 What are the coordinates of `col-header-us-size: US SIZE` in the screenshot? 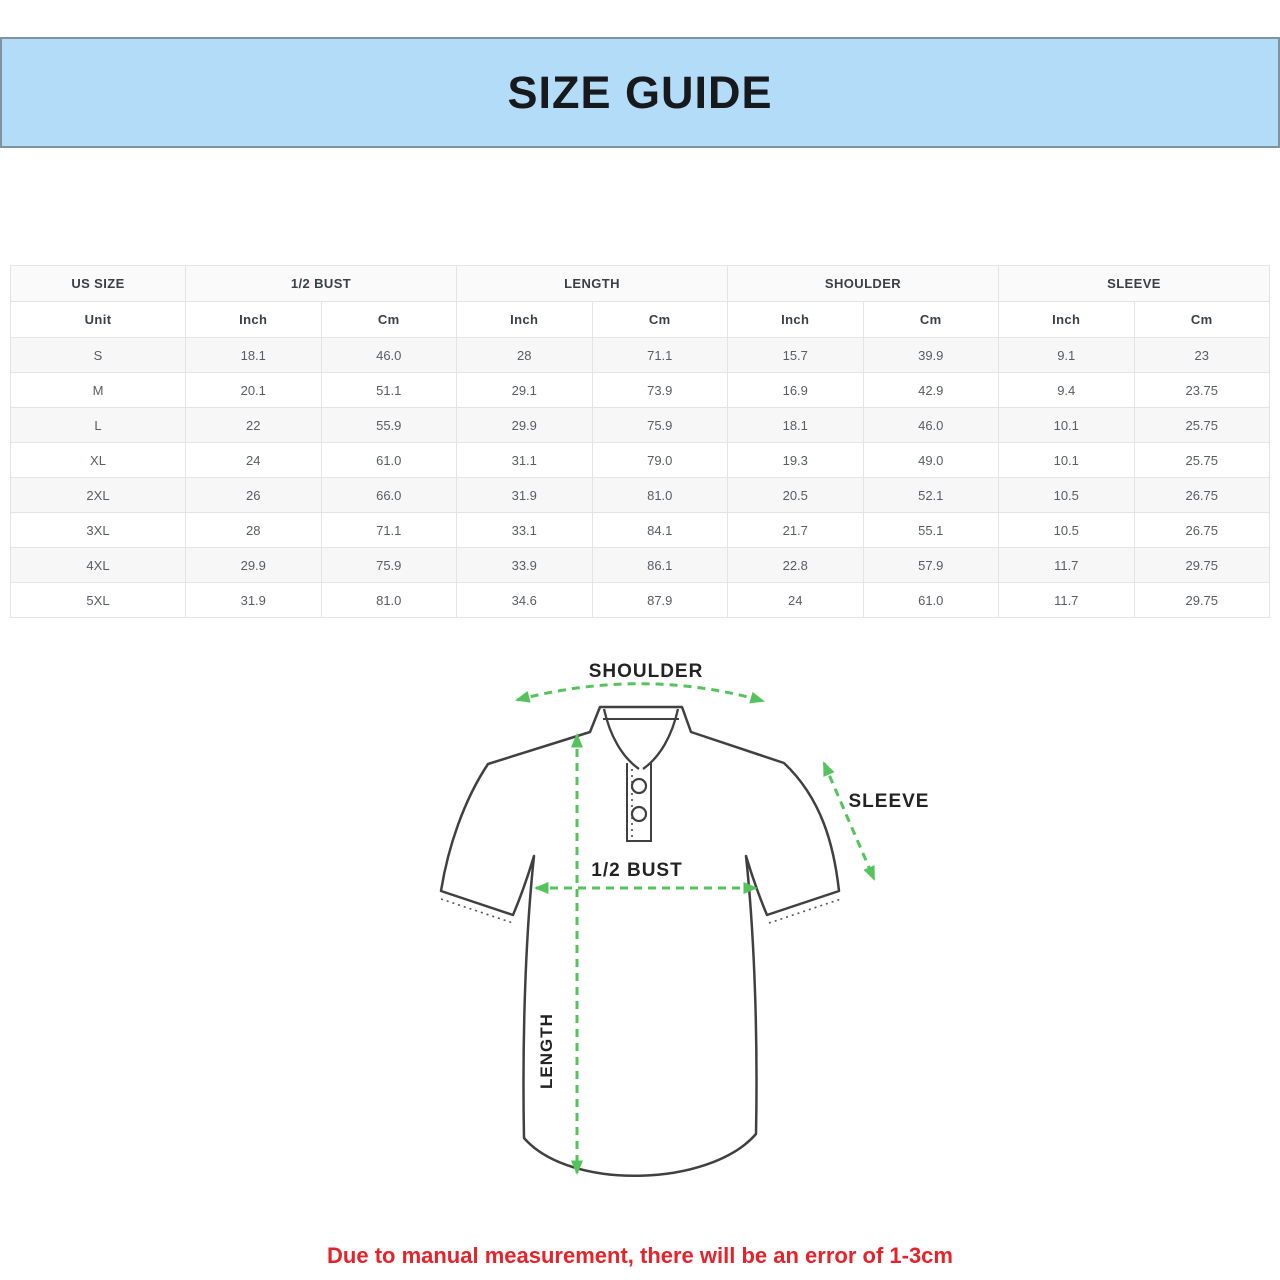 It's located at (98, 283).